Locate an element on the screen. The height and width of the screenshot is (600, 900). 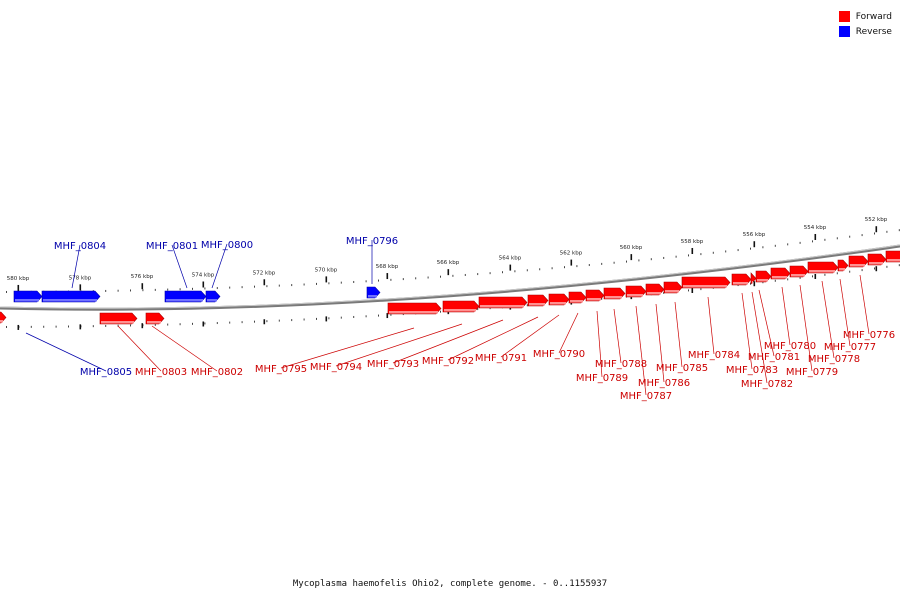
gene-features is located at coordinates (450, 287).